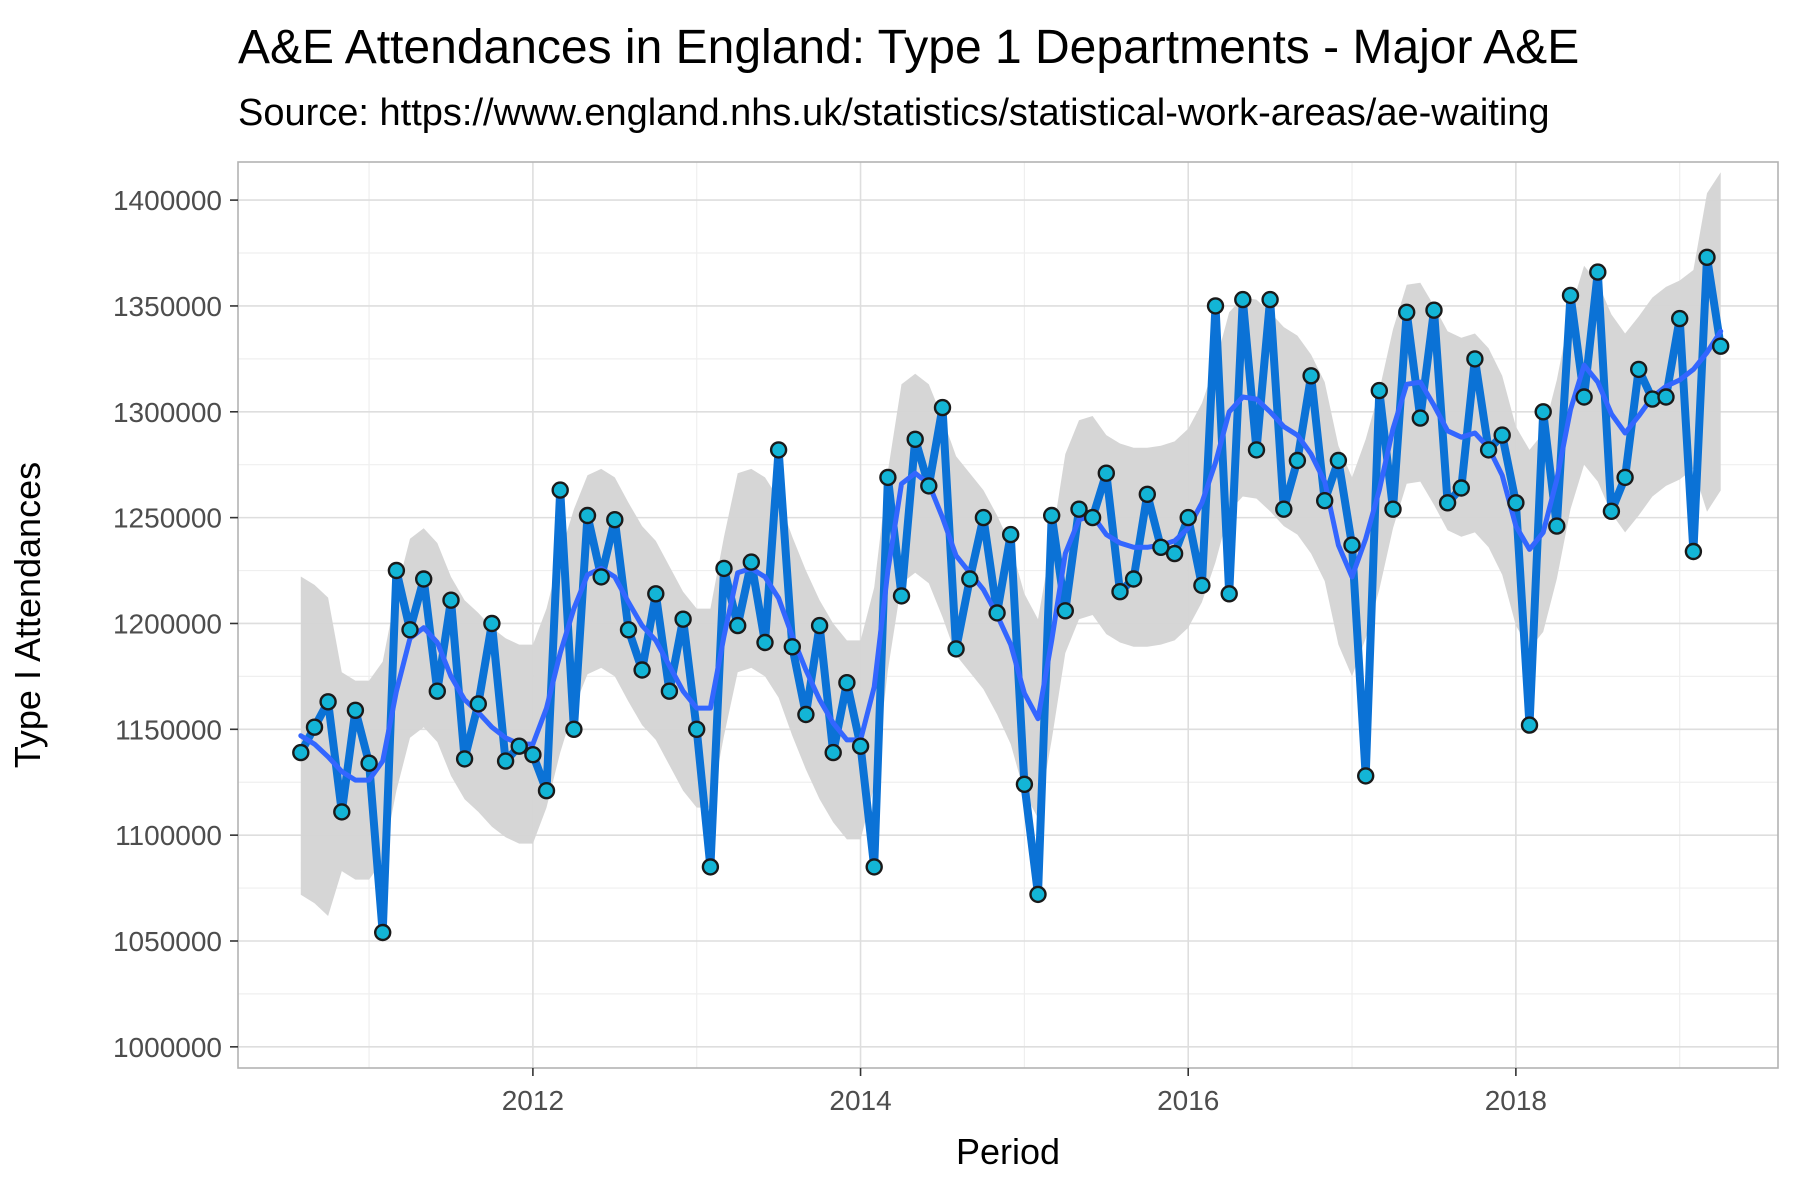 The width and height of the screenshot is (1800, 1200). What do you see at coordinates (168, 835) in the screenshot?
I see `y-tick-label: 1100000` at bounding box center [168, 835].